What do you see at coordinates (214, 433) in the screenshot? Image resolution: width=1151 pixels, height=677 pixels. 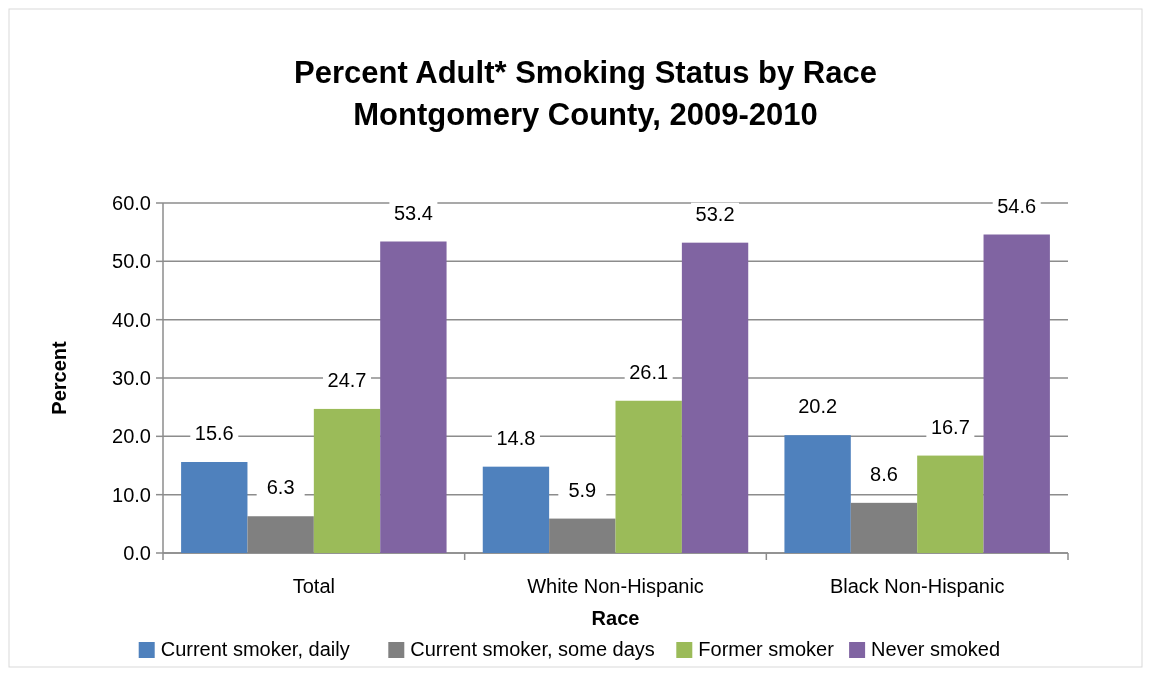 I see `data-label: 15.6` at bounding box center [214, 433].